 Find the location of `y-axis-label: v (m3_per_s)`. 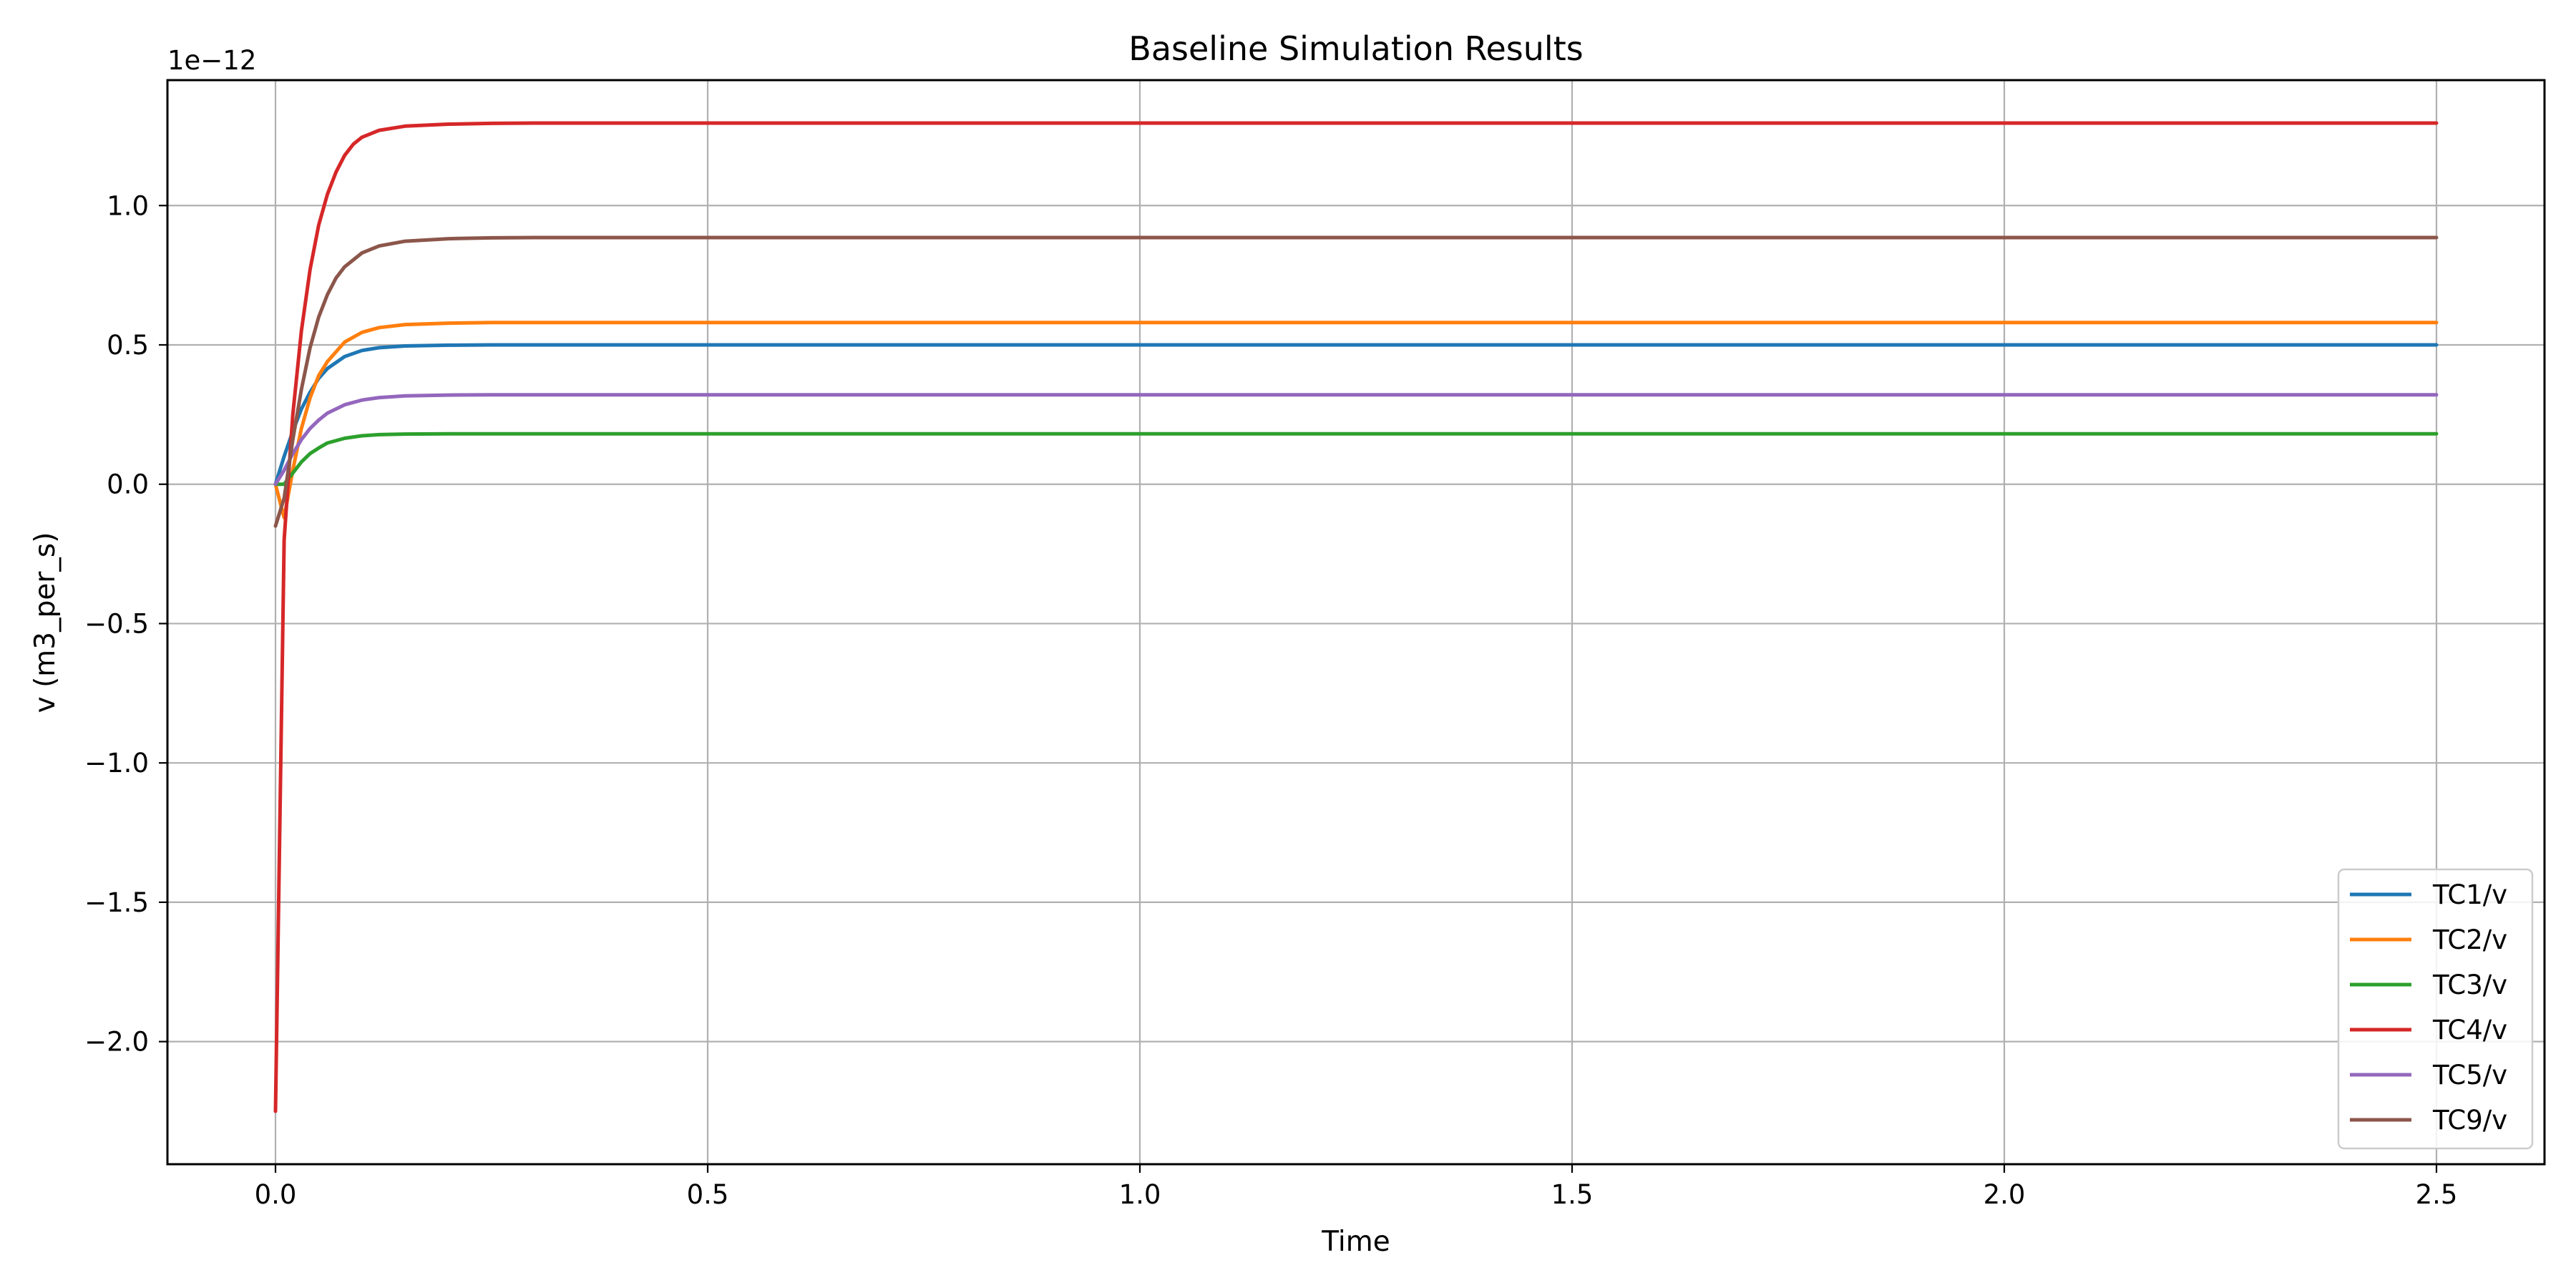

y-axis-label: v (m3_per_s) is located at coordinates (45, 622).